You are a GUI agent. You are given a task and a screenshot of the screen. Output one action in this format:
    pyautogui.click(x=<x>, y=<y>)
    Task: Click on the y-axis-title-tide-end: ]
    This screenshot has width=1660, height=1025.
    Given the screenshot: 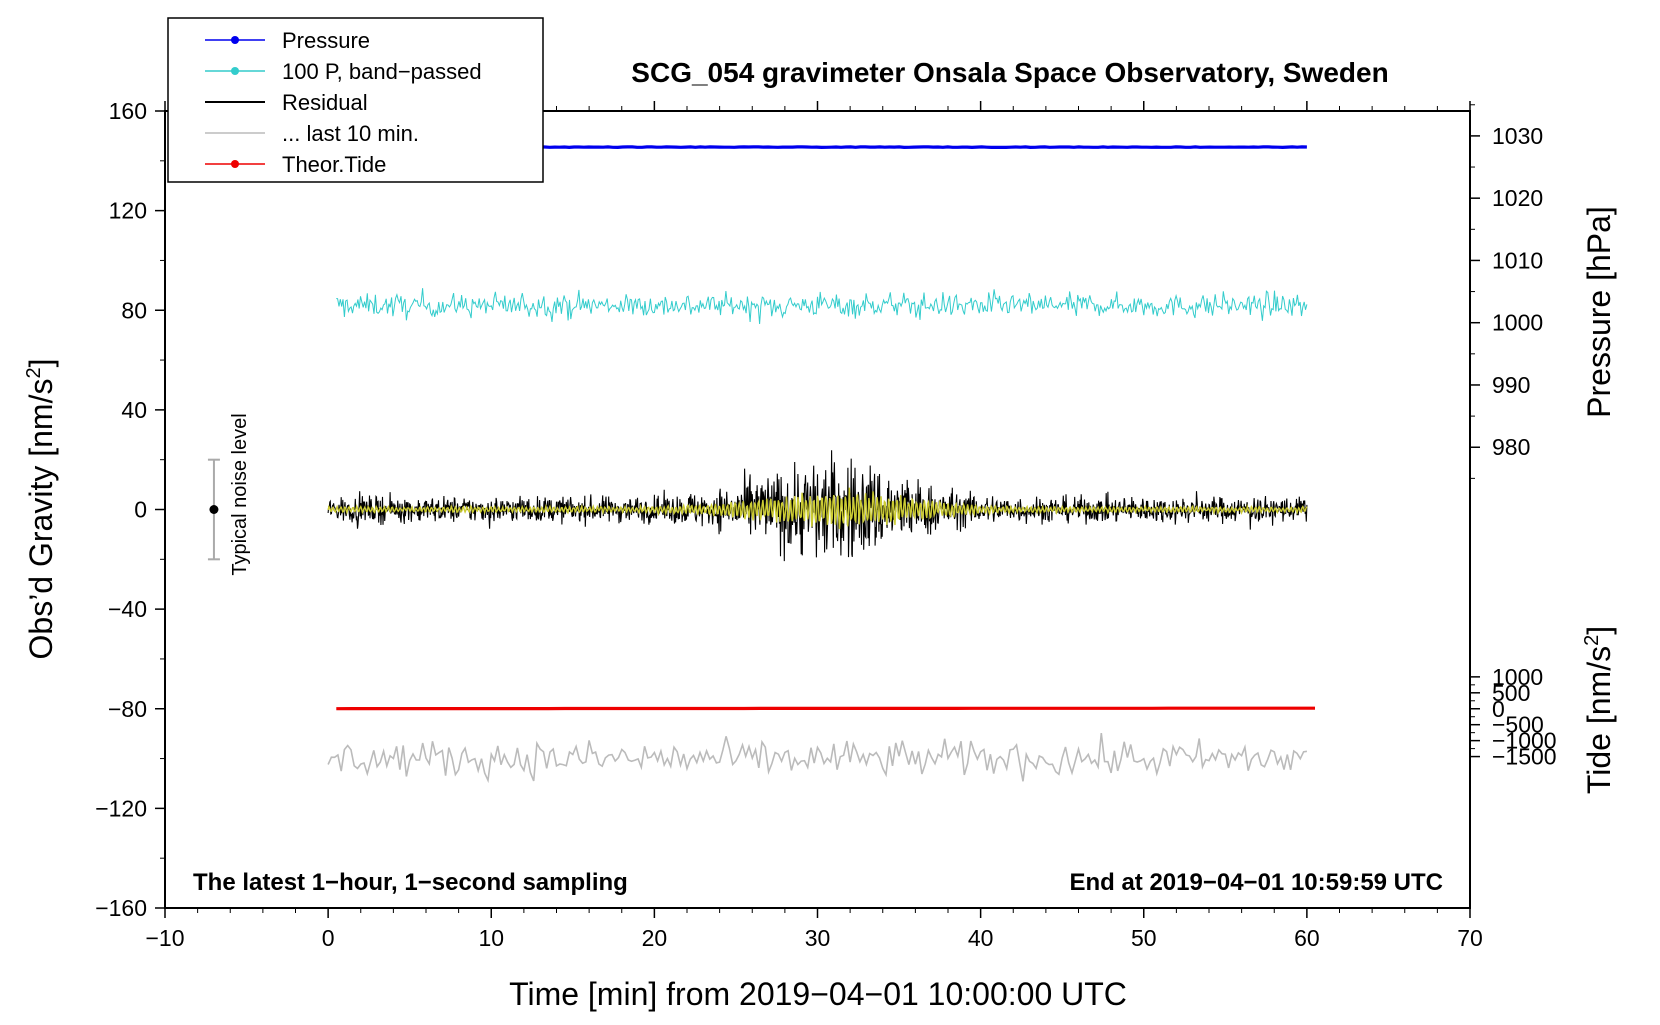 What is the action you would take?
    pyautogui.click(x=1599, y=630)
    